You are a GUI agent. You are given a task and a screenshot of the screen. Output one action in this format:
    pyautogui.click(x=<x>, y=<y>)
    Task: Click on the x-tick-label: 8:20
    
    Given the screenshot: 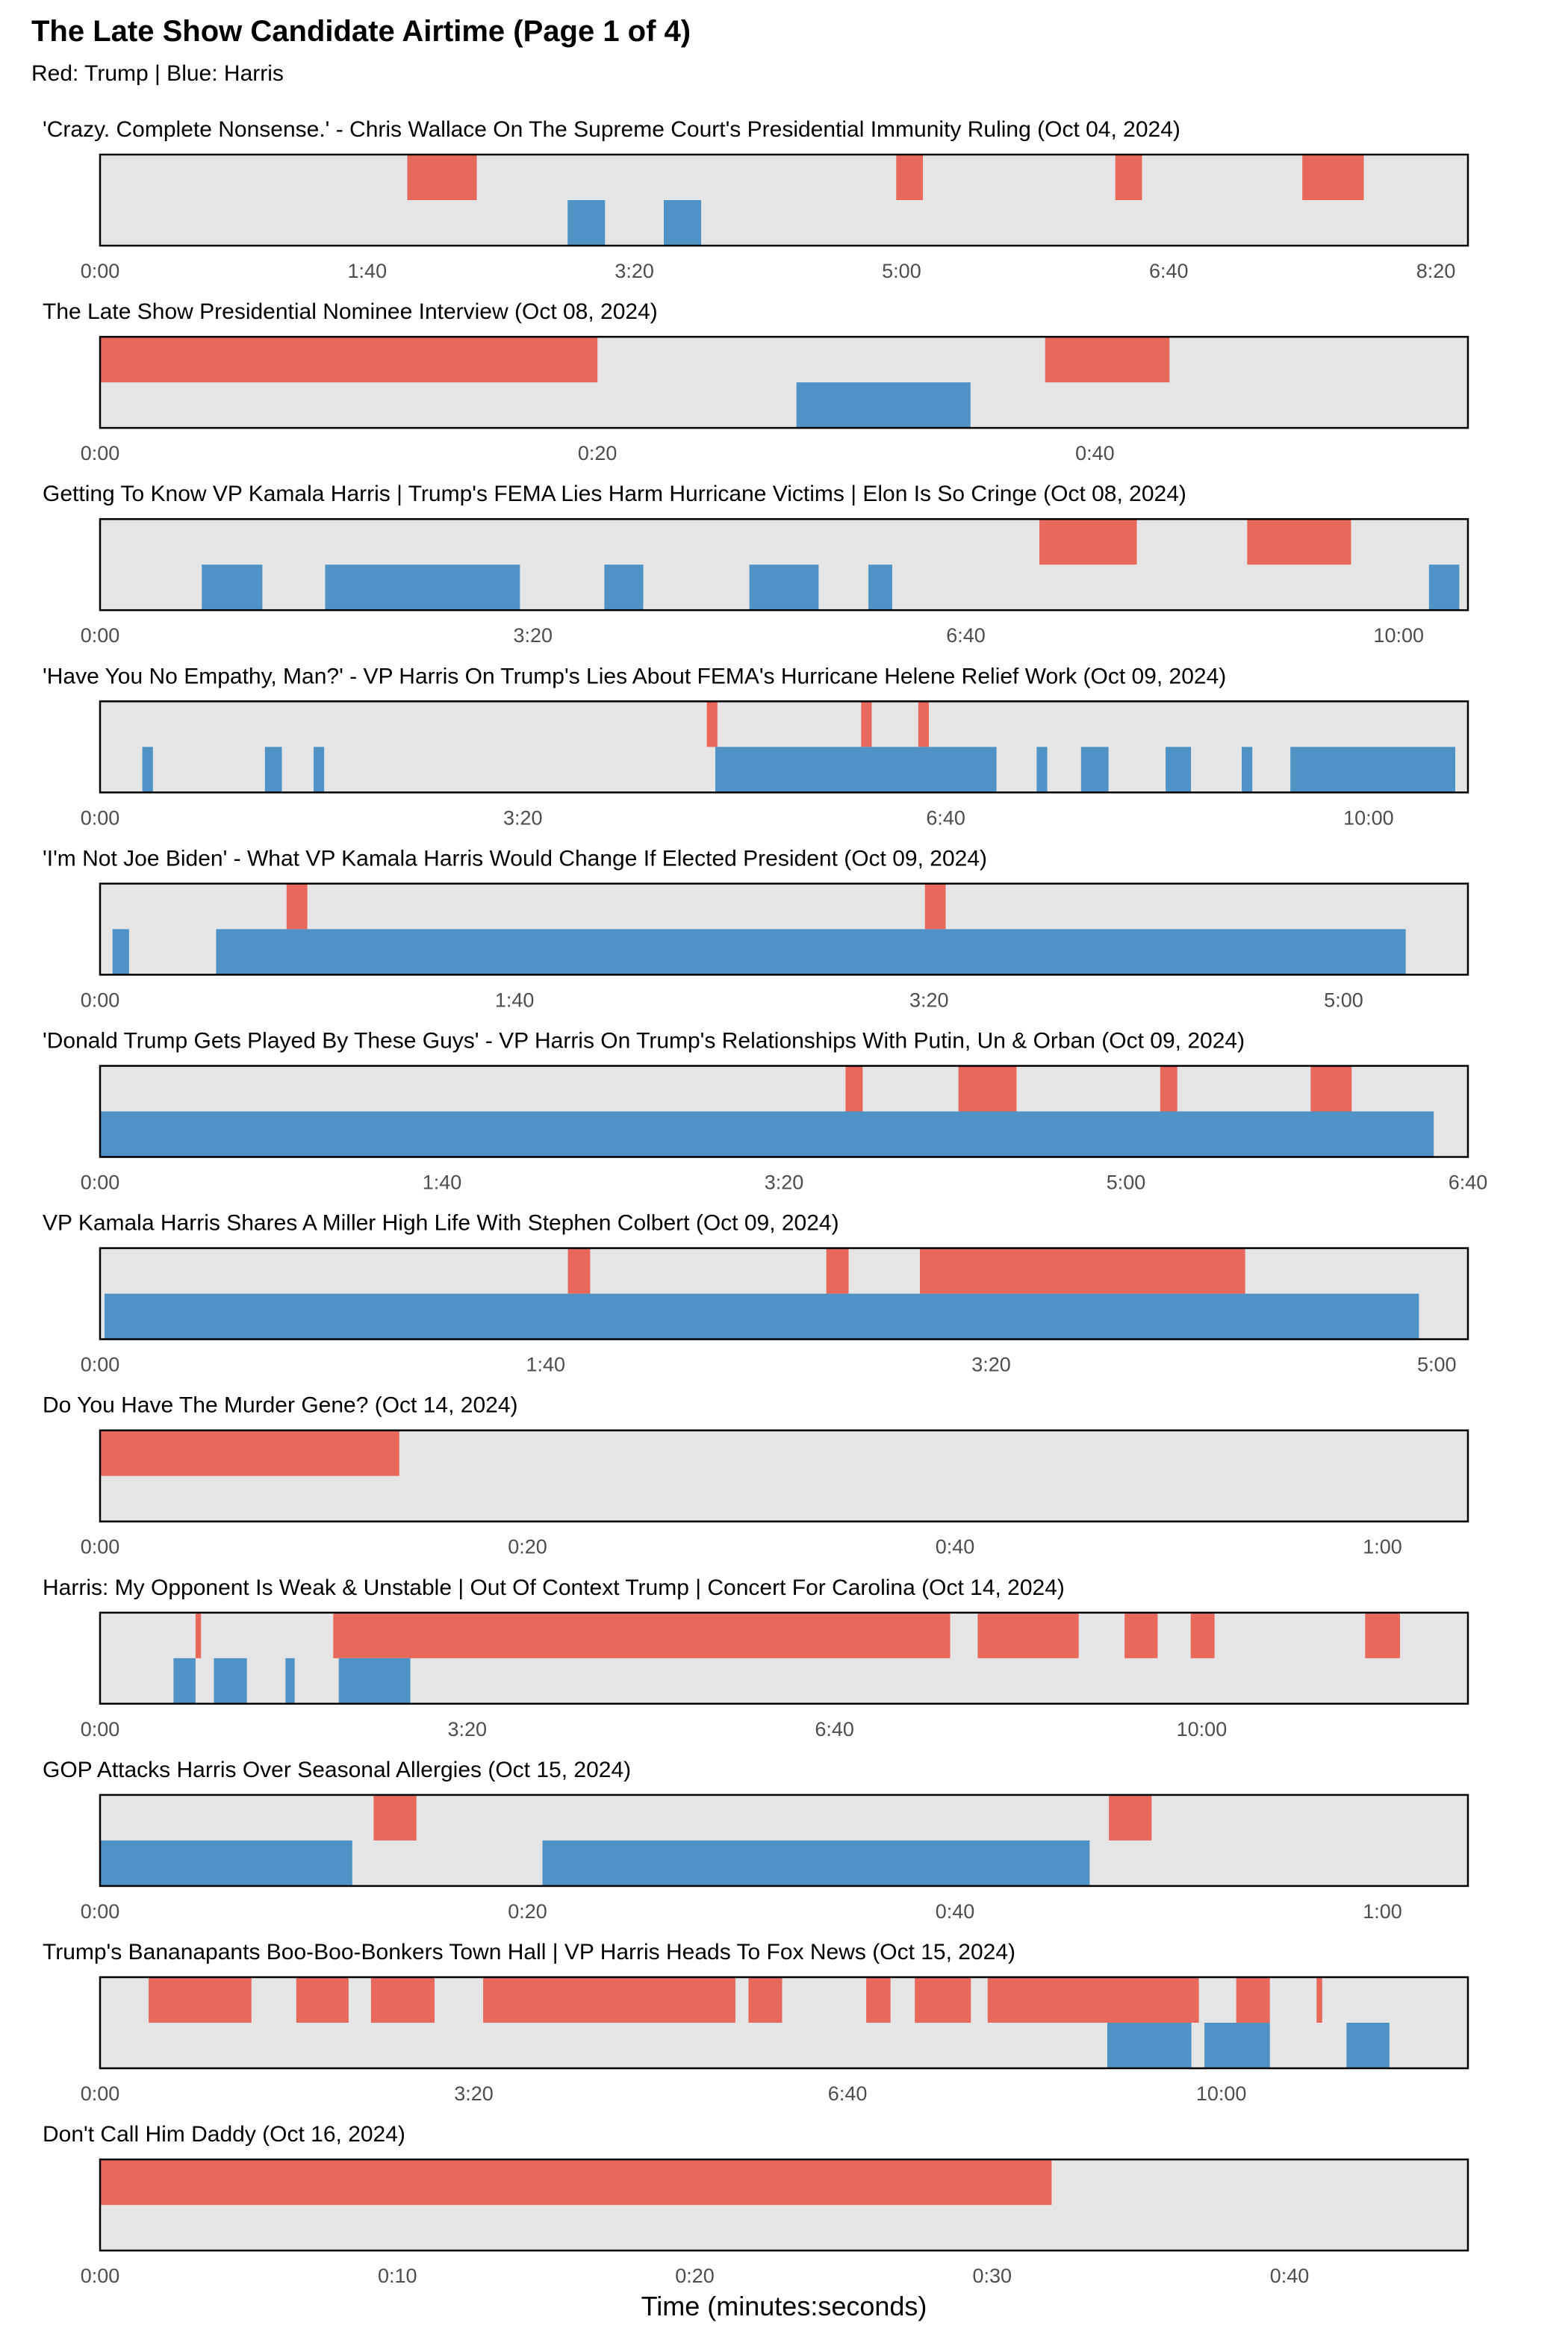 What is the action you would take?
    pyautogui.click(x=1436, y=271)
    